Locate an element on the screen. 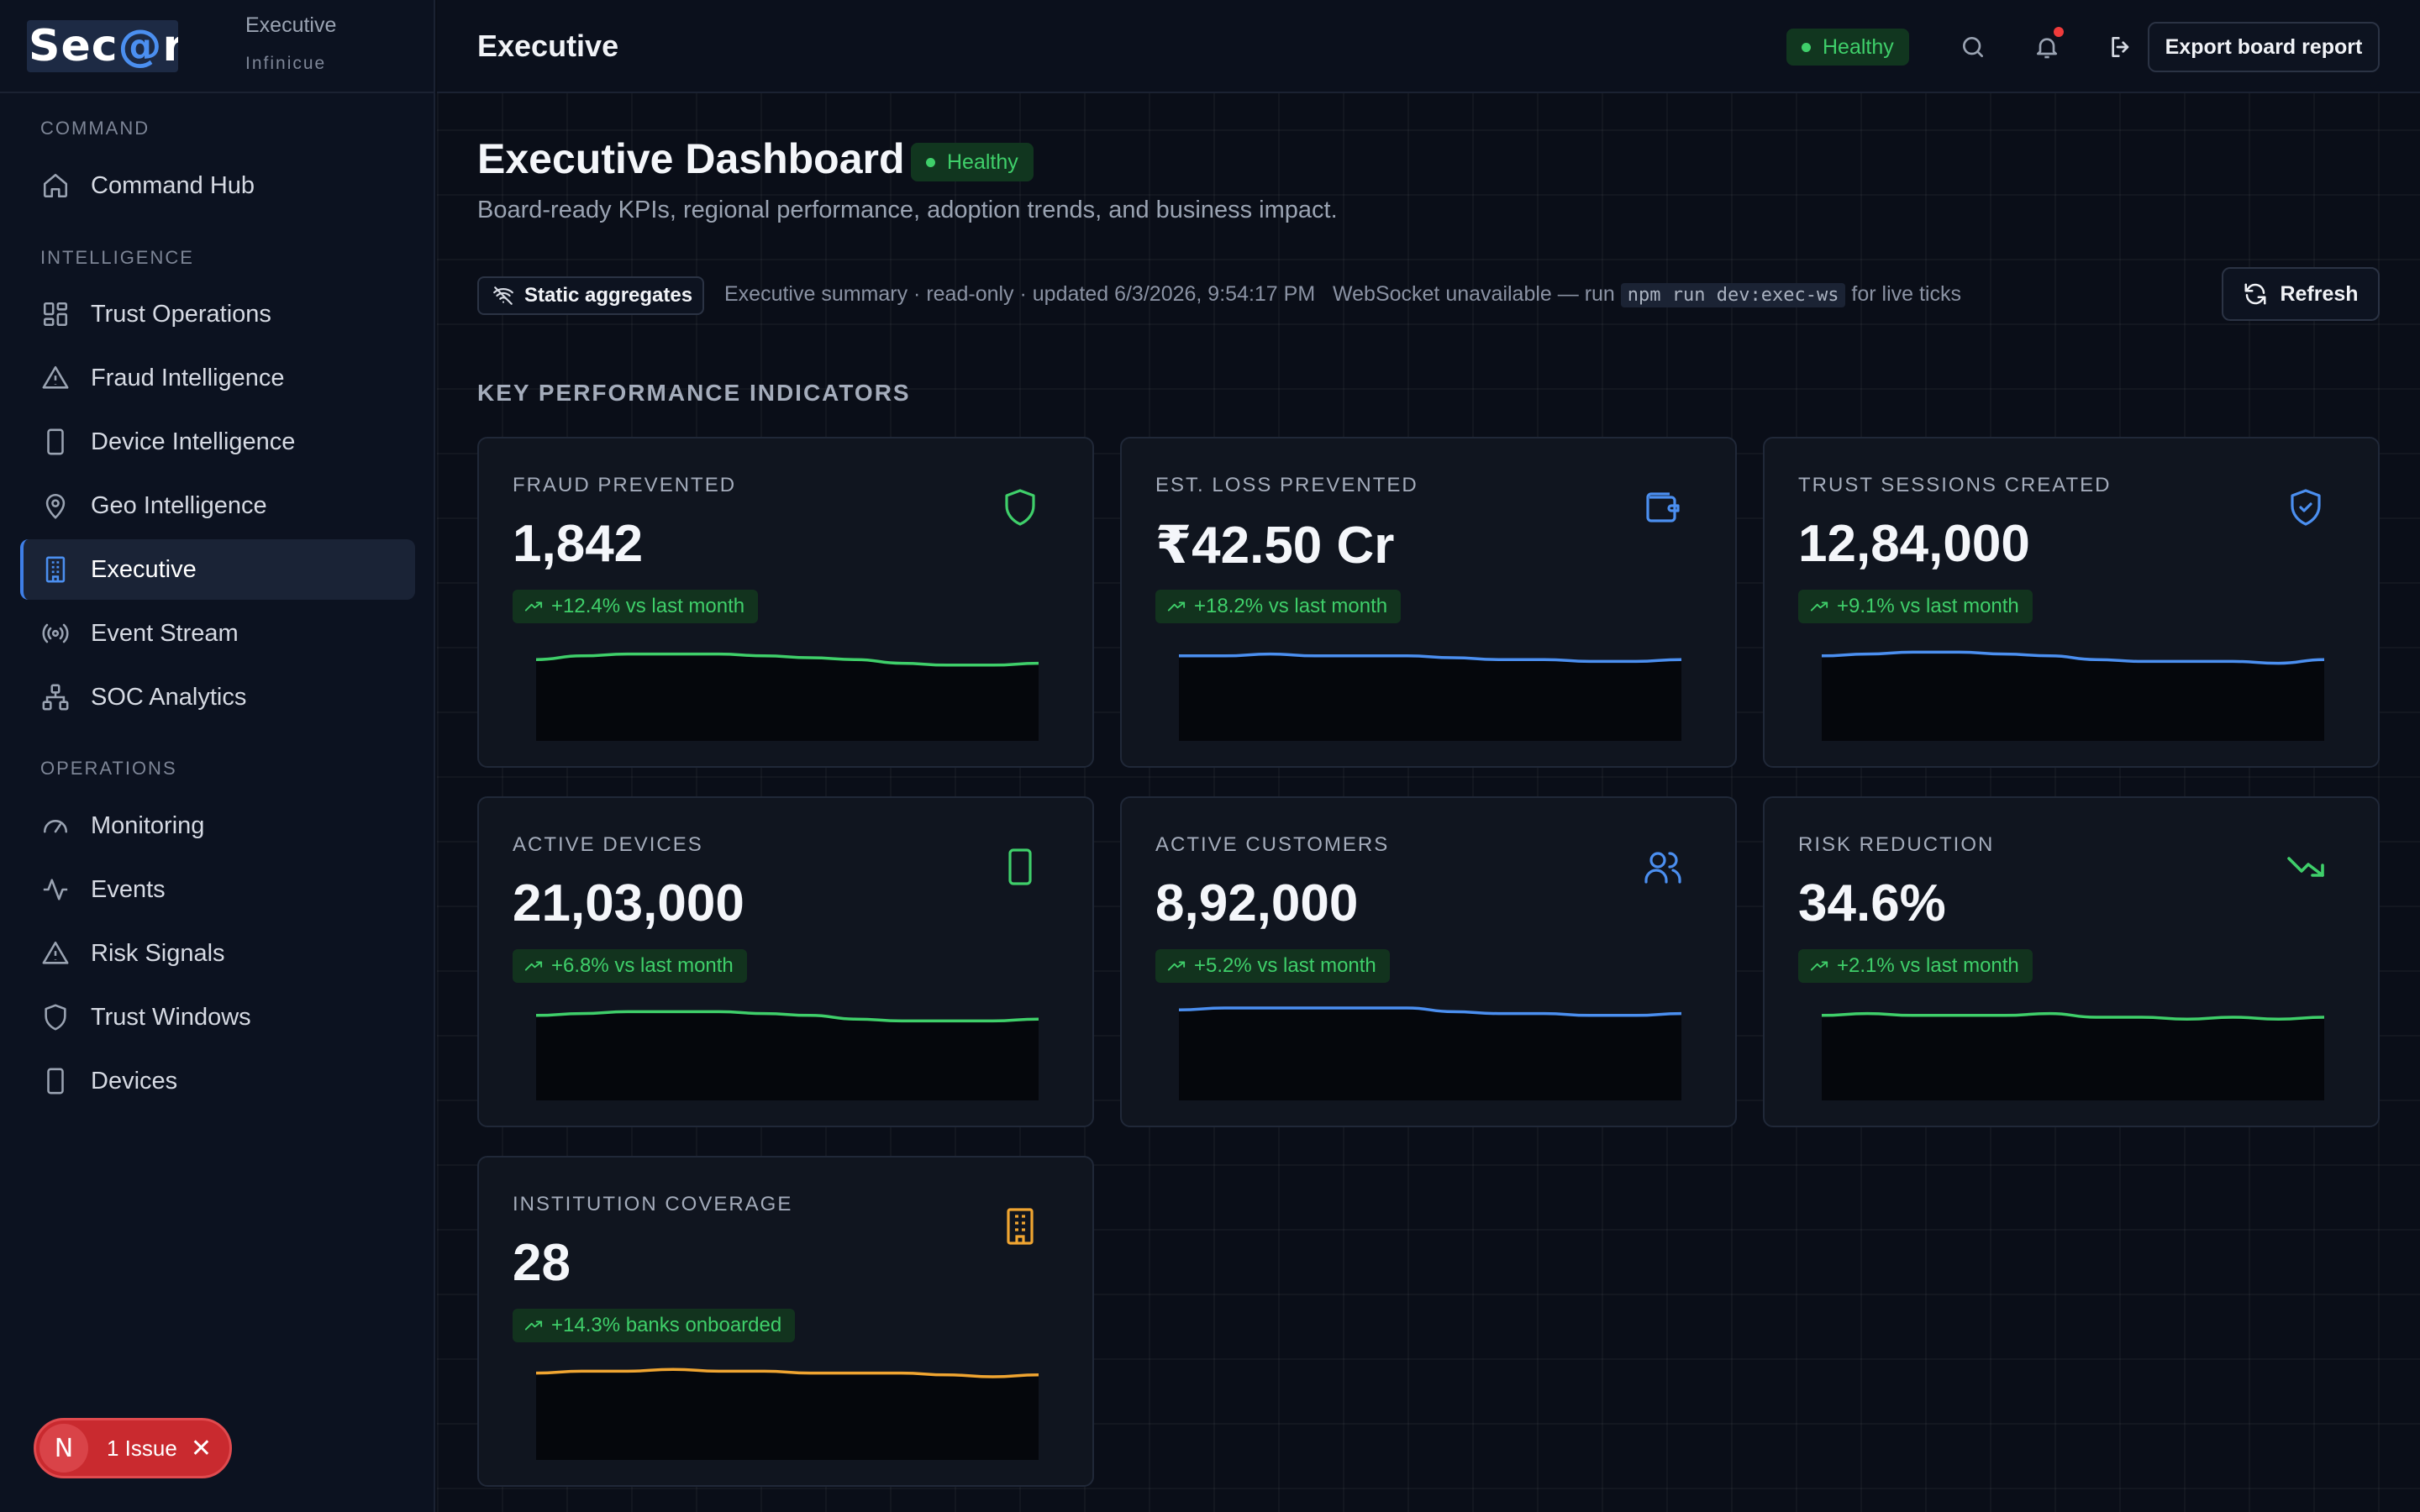 The height and width of the screenshot is (1512, 2420). kpi-value: 21,03,000 is located at coordinates (628, 903).